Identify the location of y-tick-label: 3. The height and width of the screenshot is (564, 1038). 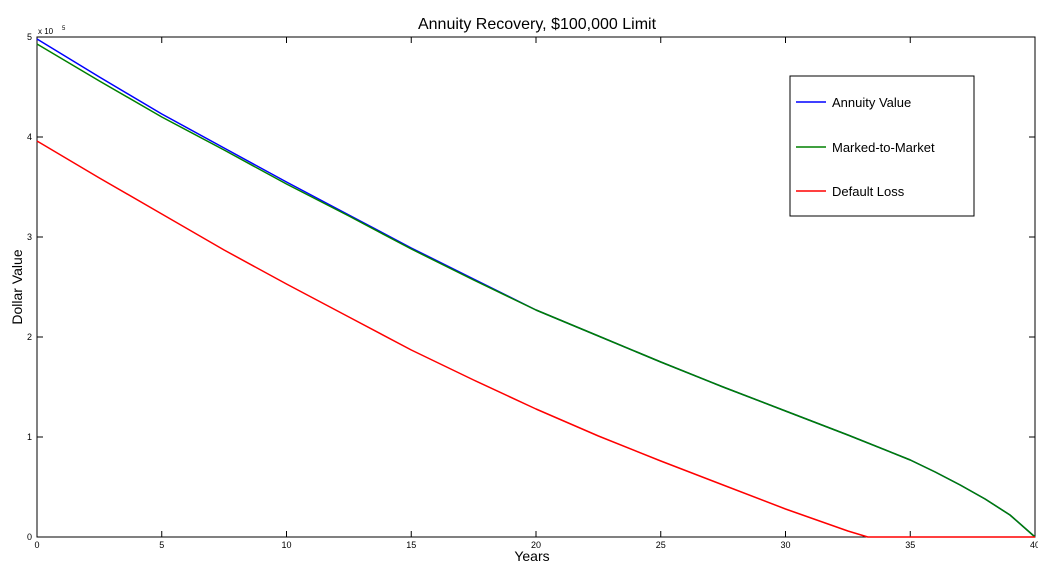
(29, 237).